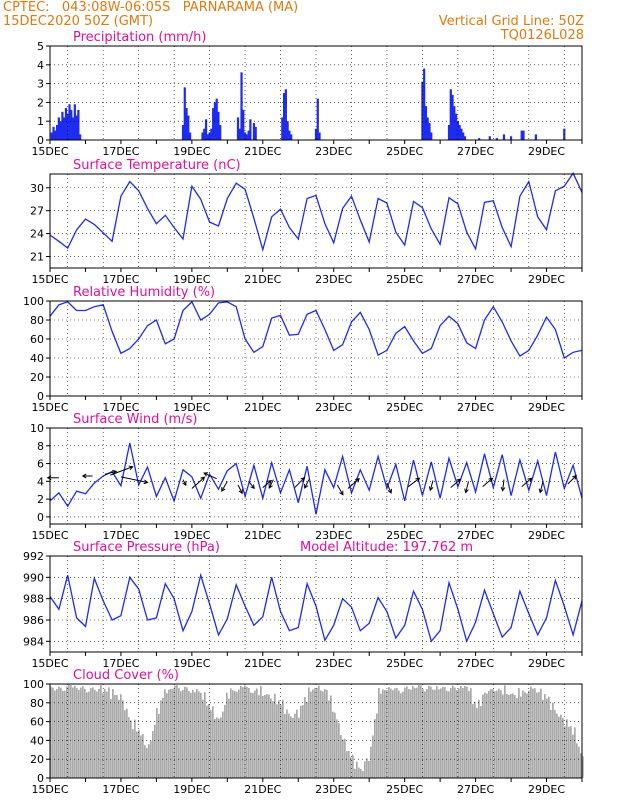 The width and height of the screenshot is (618, 800). What do you see at coordinates (316, 608) in the screenshot?
I see `press-line` at bounding box center [316, 608].